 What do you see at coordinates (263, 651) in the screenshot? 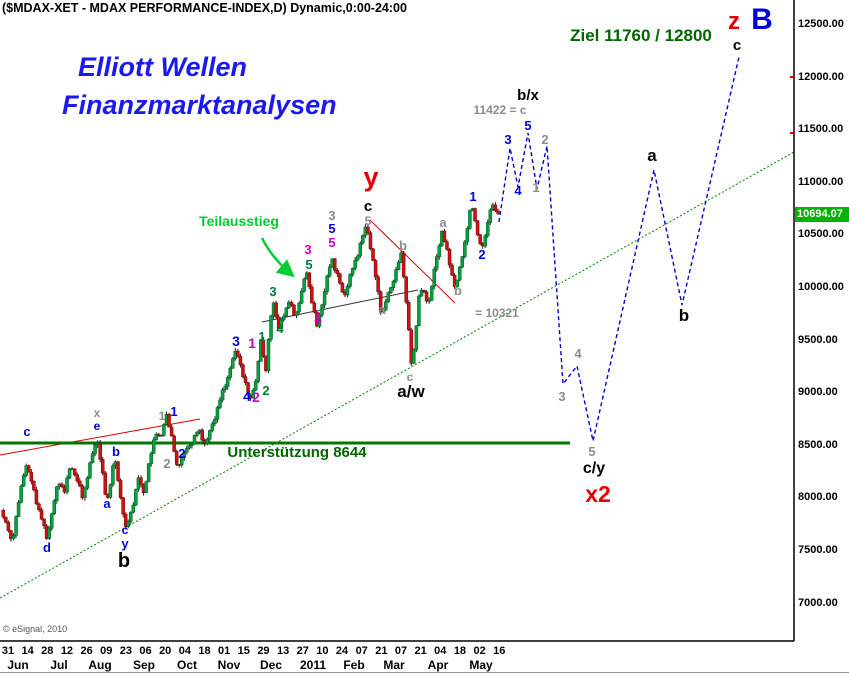
I see `date-tick-label: 29` at bounding box center [263, 651].